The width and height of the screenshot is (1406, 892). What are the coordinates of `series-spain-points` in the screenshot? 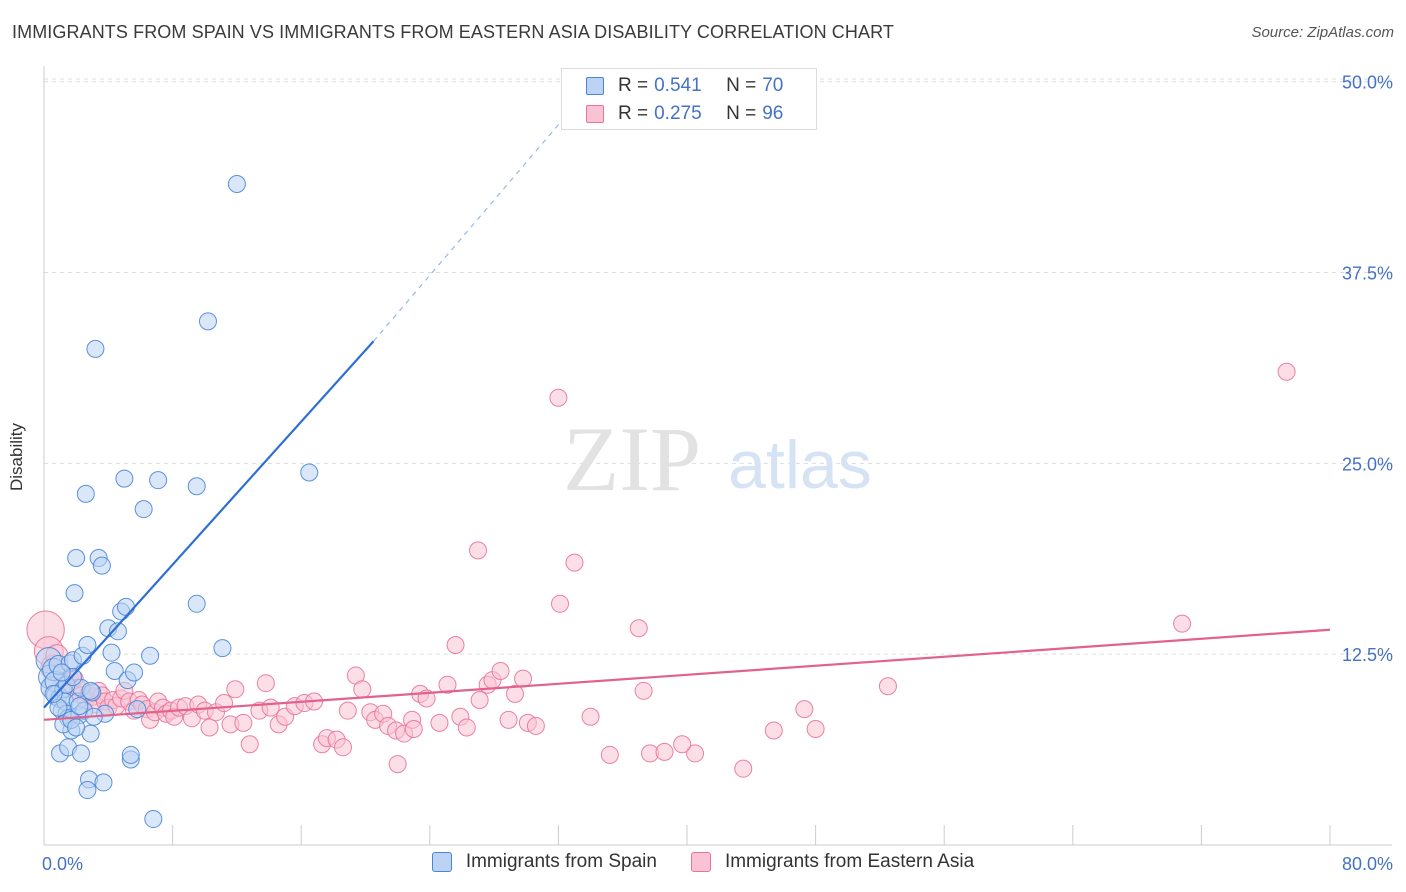 It's located at (177, 502).